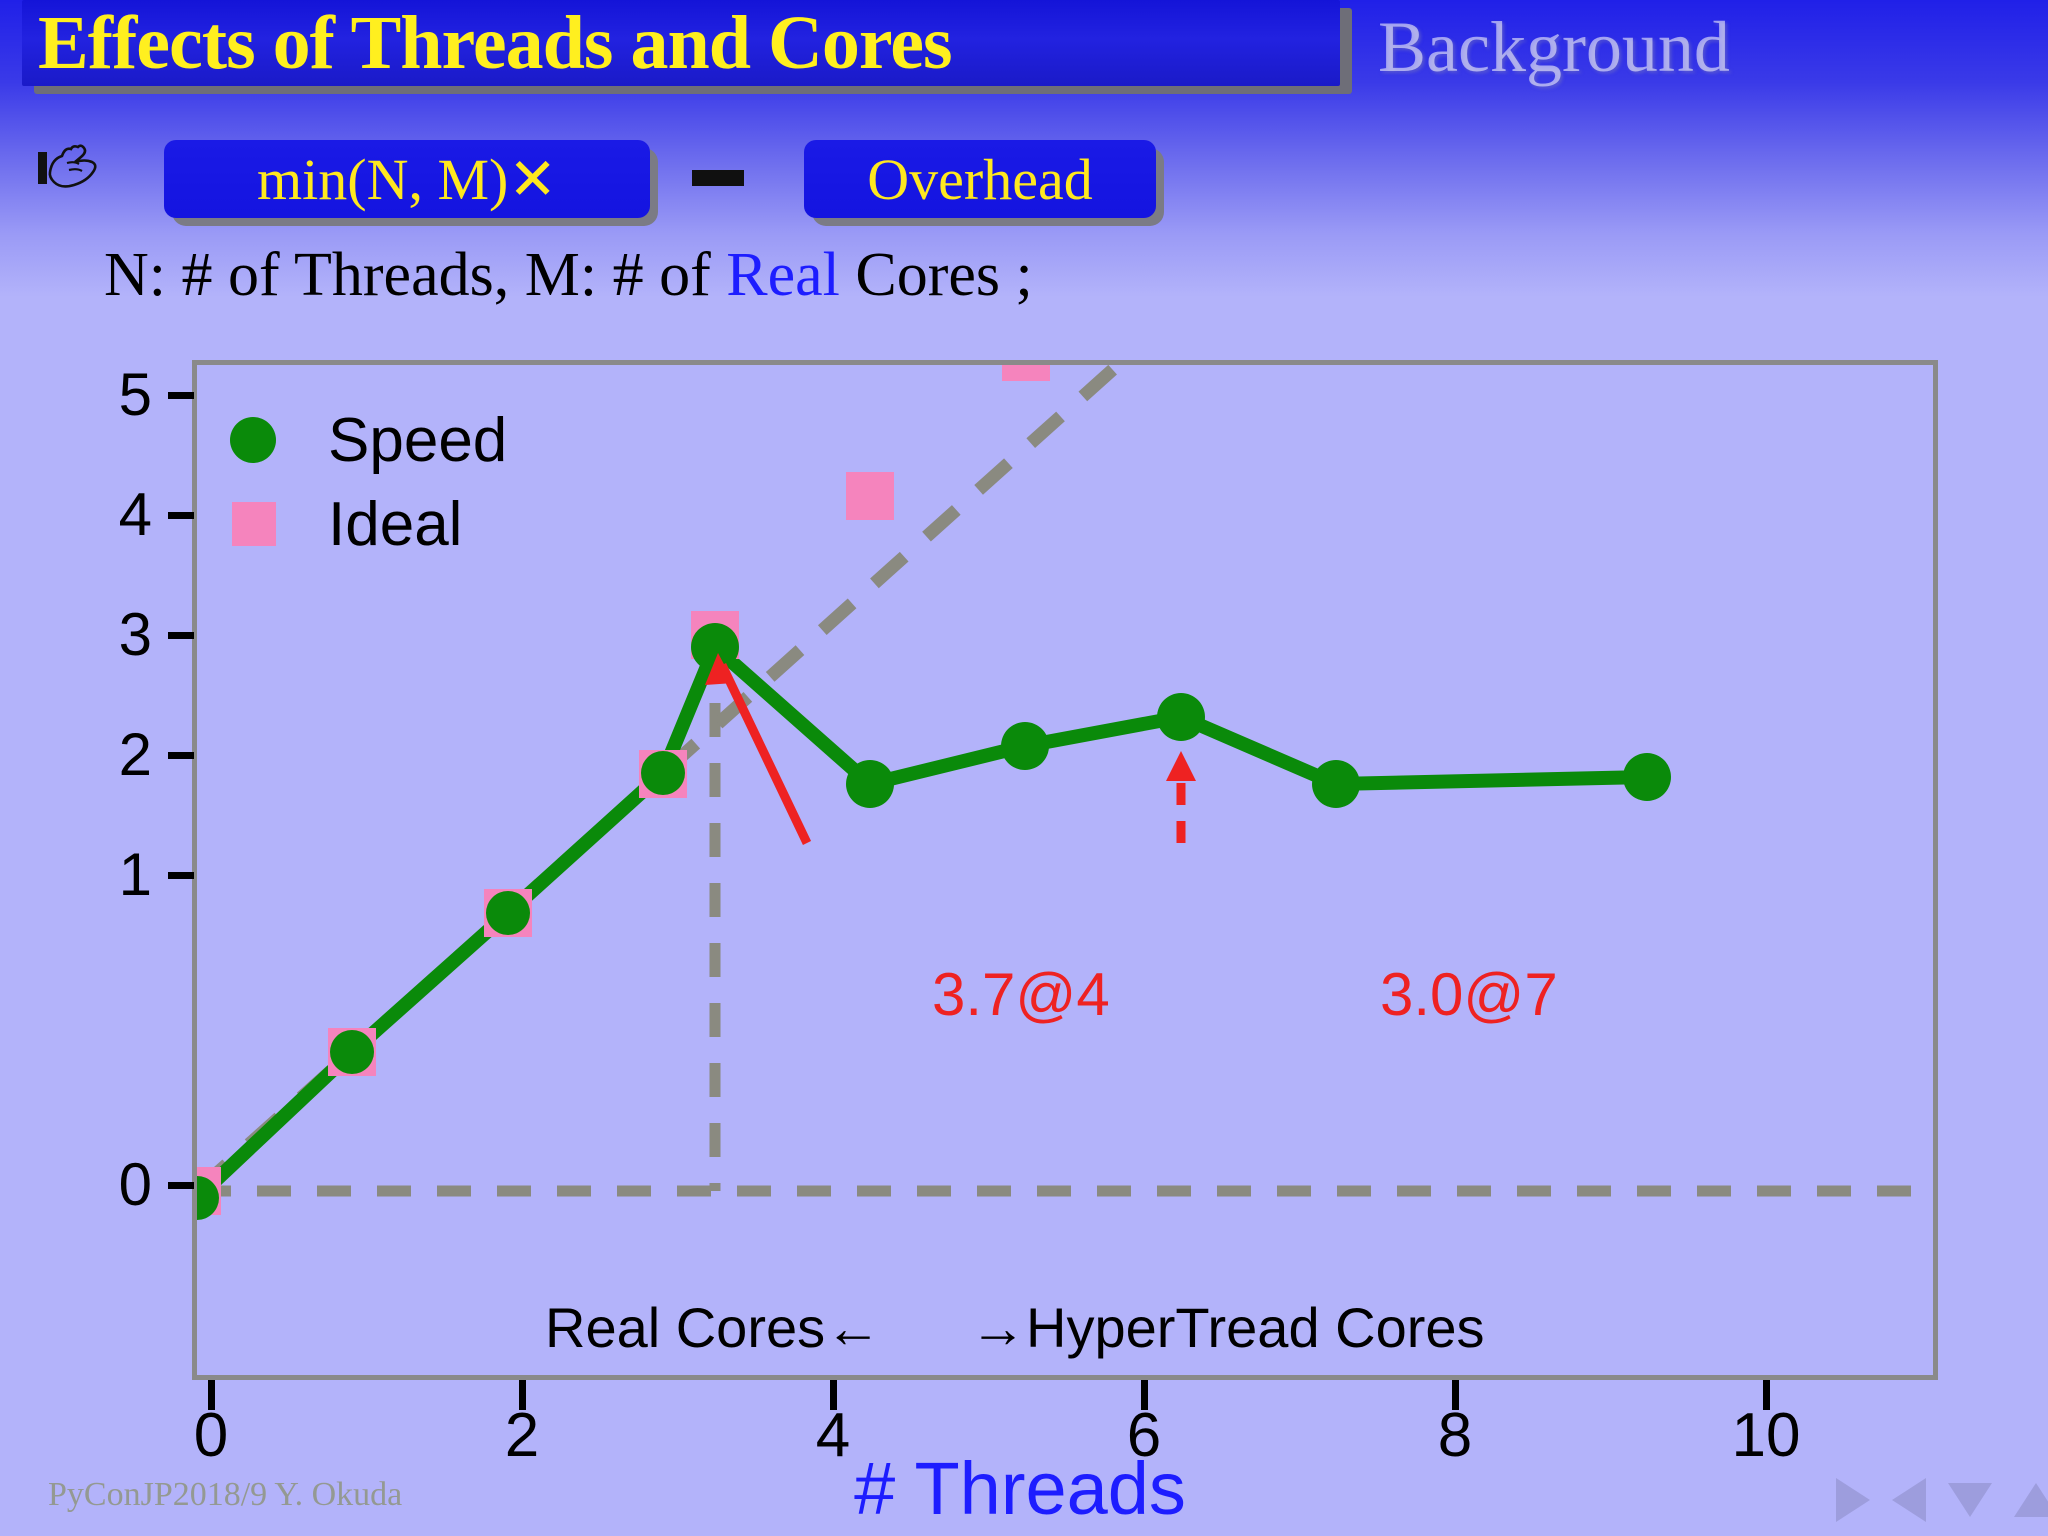 The width and height of the screenshot is (2048, 1536). Describe the element at coordinates (1020, 1488) in the screenshot. I see `x-axis-title: # Threads` at that location.